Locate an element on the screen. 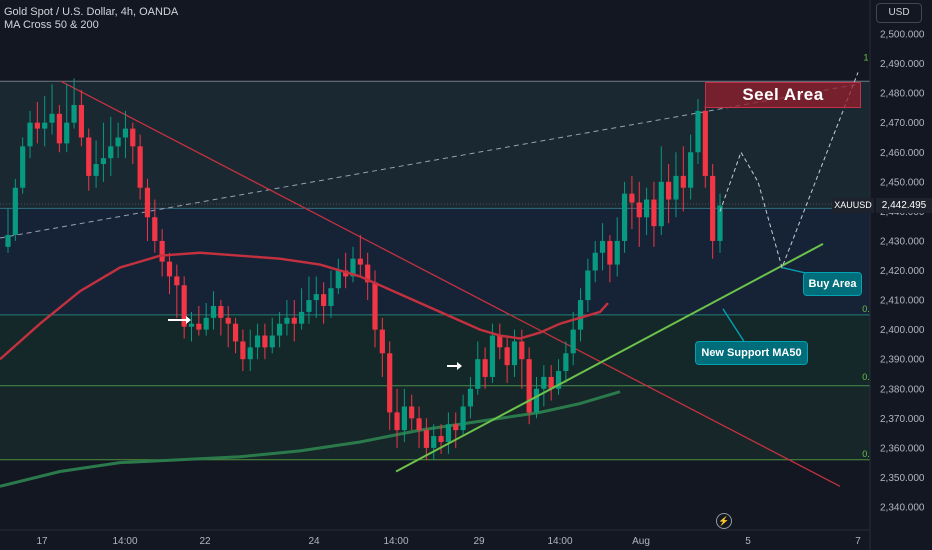  lightning-icon: ⚡ is located at coordinates (724, 521).